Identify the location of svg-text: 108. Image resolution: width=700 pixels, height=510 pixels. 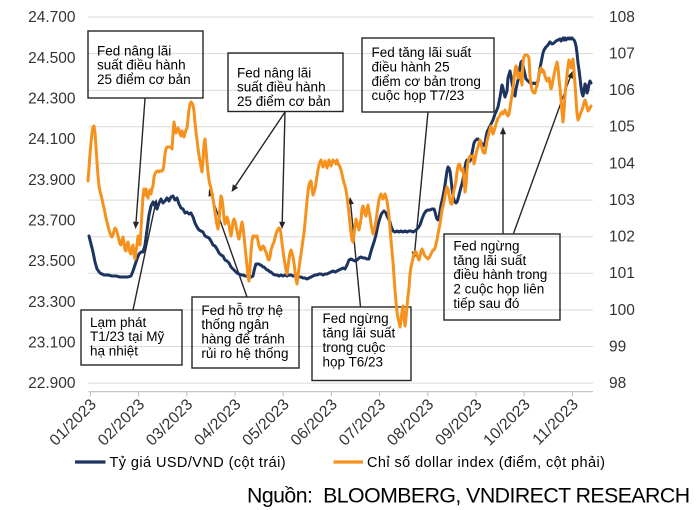
(622, 17).